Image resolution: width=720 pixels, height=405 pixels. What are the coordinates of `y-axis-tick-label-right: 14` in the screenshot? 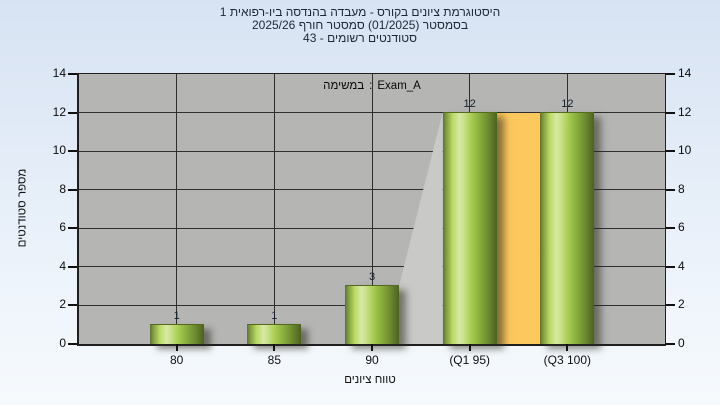 It's located at (685, 73).